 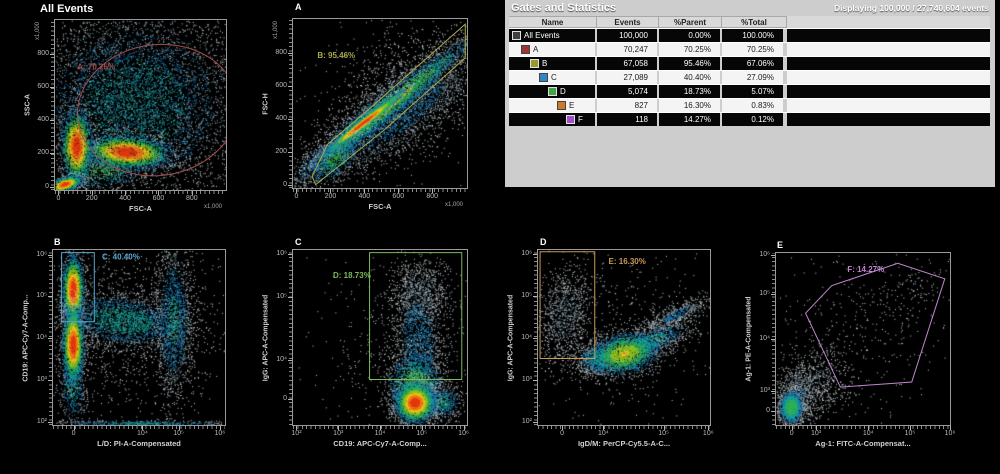 What do you see at coordinates (570, 119) in the screenshot?
I see `gate-color-swatch` at bounding box center [570, 119].